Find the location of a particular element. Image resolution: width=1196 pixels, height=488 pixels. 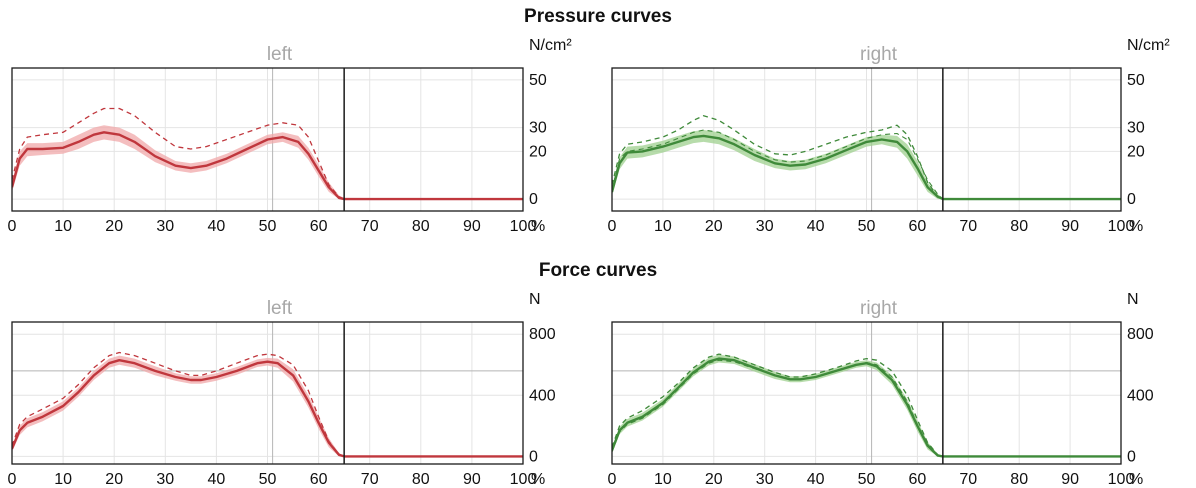

force-curves-title: Force curves is located at coordinates (598, 270).